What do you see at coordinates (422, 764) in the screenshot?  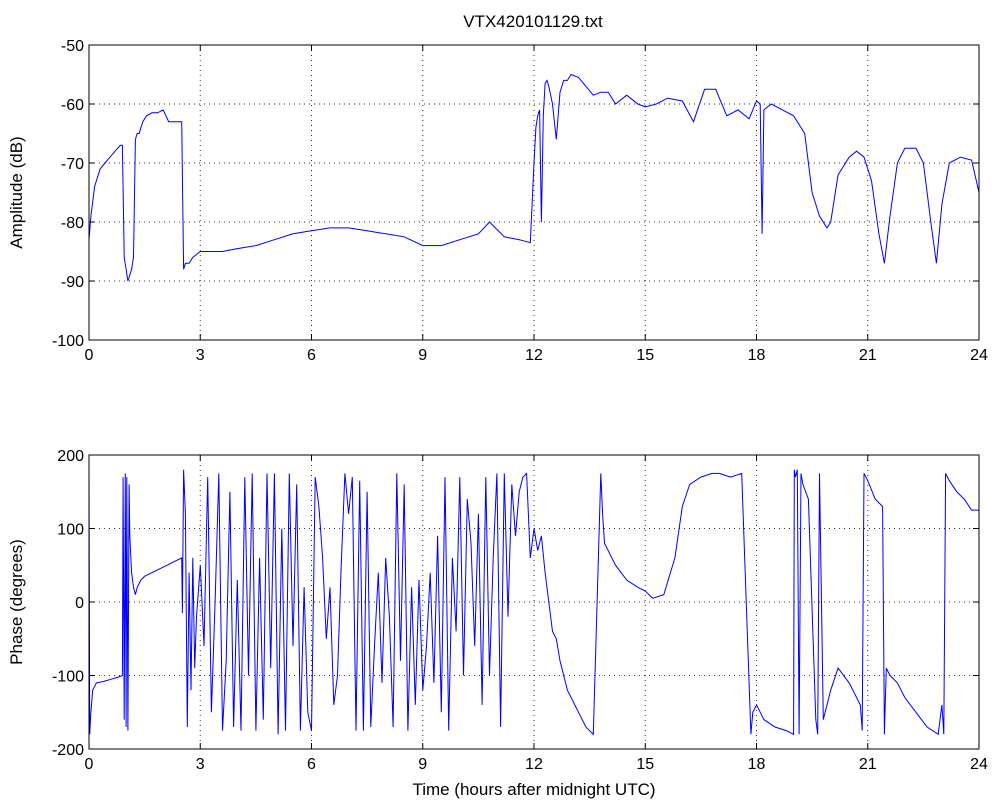 I see `phase-x-tick-label: 9` at bounding box center [422, 764].